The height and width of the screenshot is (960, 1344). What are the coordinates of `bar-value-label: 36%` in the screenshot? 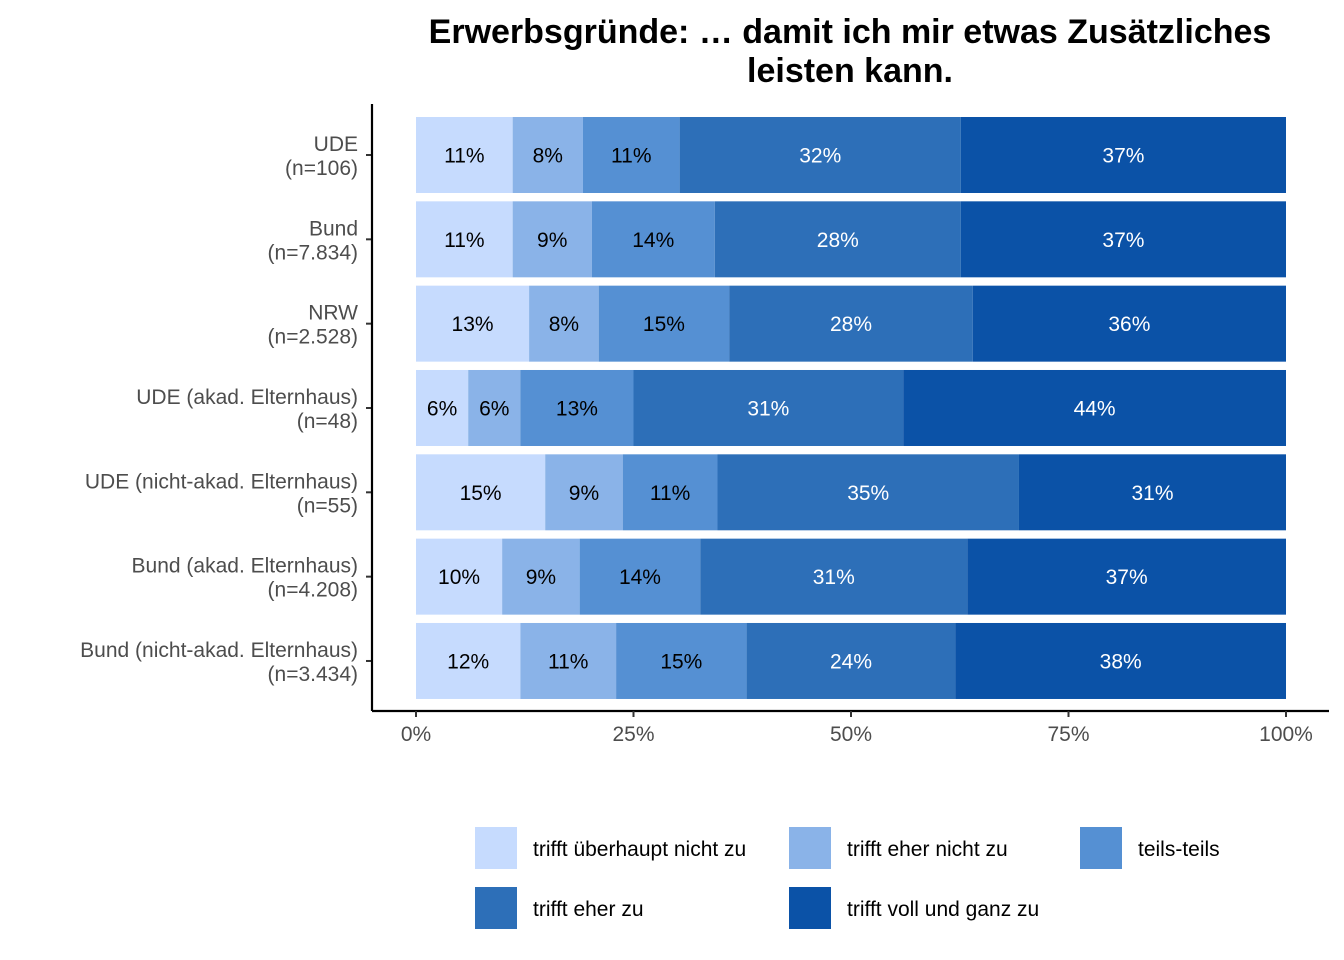 It's located at (1129, 324).